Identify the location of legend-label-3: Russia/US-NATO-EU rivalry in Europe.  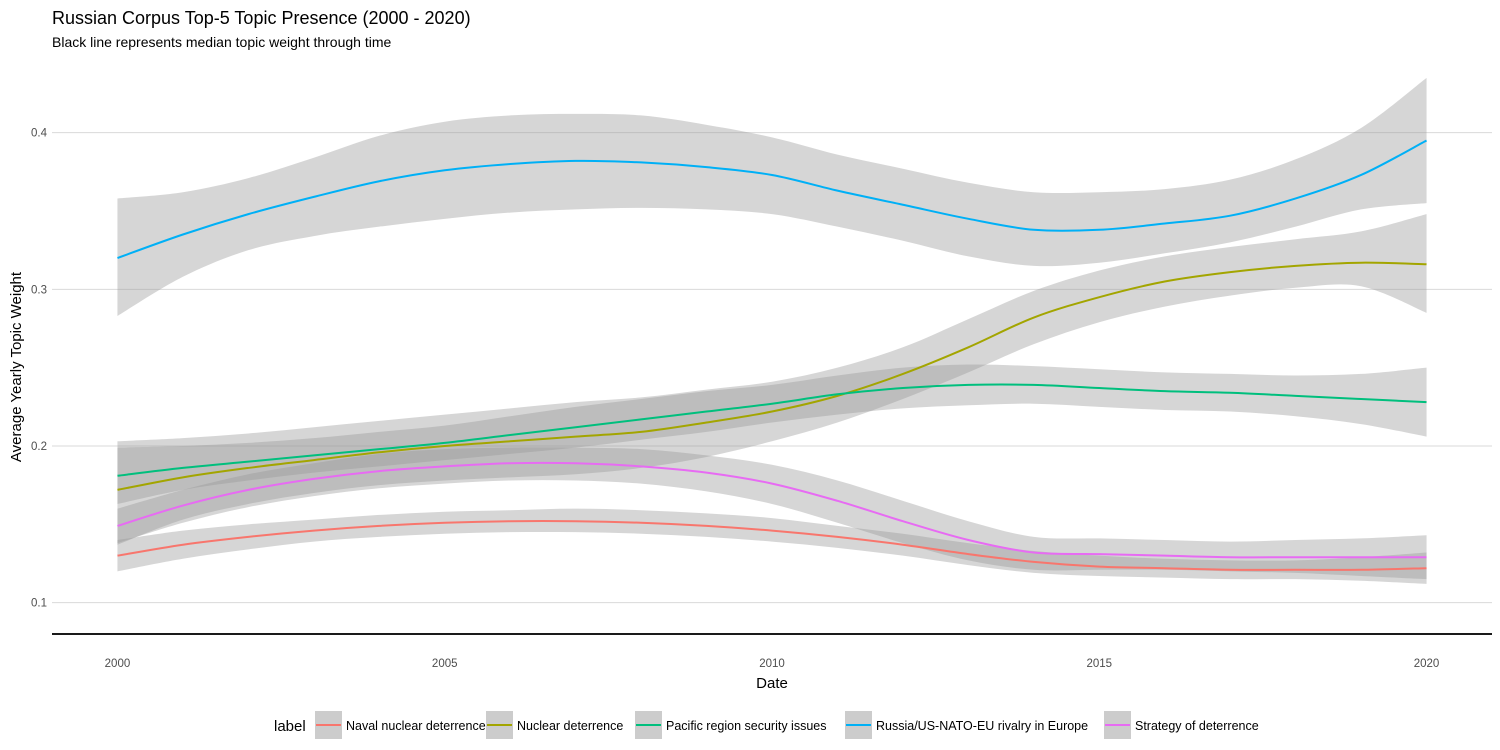
(982, 726).